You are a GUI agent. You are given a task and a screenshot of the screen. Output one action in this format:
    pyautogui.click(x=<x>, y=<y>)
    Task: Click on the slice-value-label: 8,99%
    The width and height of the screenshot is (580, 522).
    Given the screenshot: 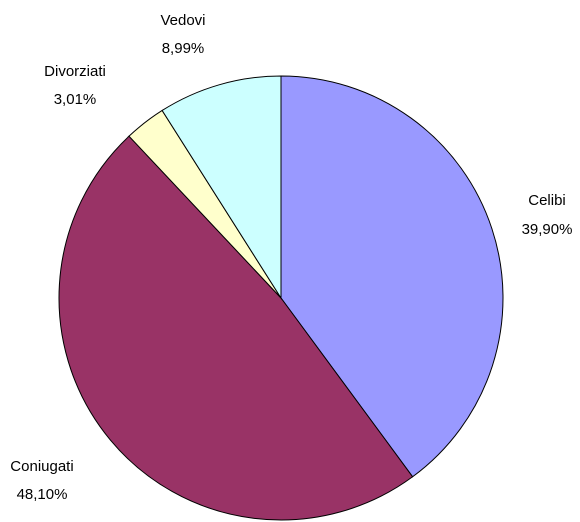 What is the action you would take?
    pyautogui.click(x=183, y=48)
    